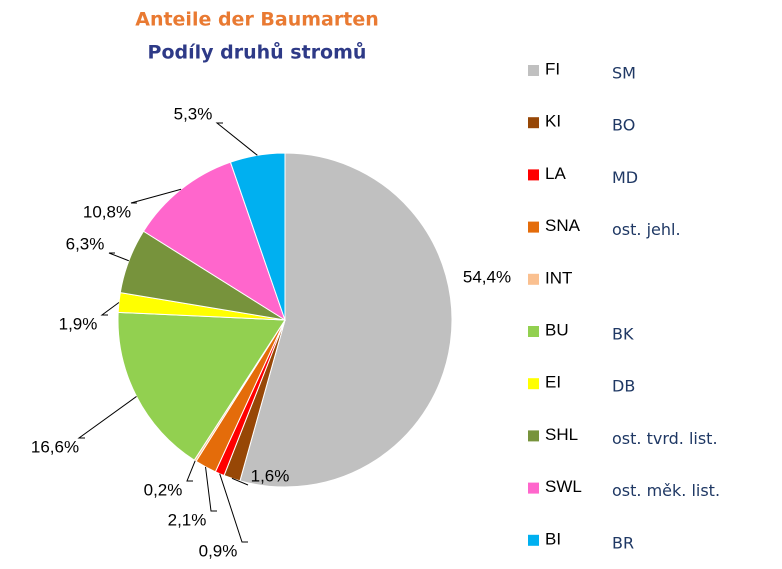 This screenshot has width=782, height=569. I want to click on legend-label-cz: DB, so click(623, 386).